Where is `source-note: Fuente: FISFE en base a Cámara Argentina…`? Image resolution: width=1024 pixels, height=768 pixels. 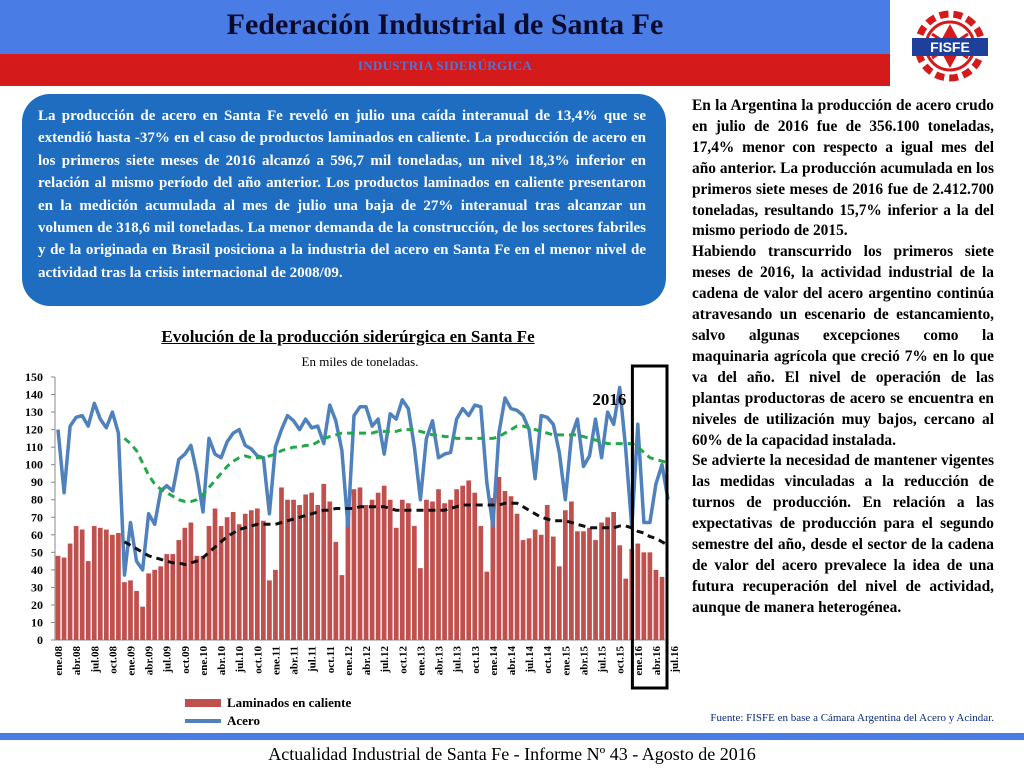
source-note: Fuente: FISFE en base a Cámara Argentina… is located at coordinates (852, 718).